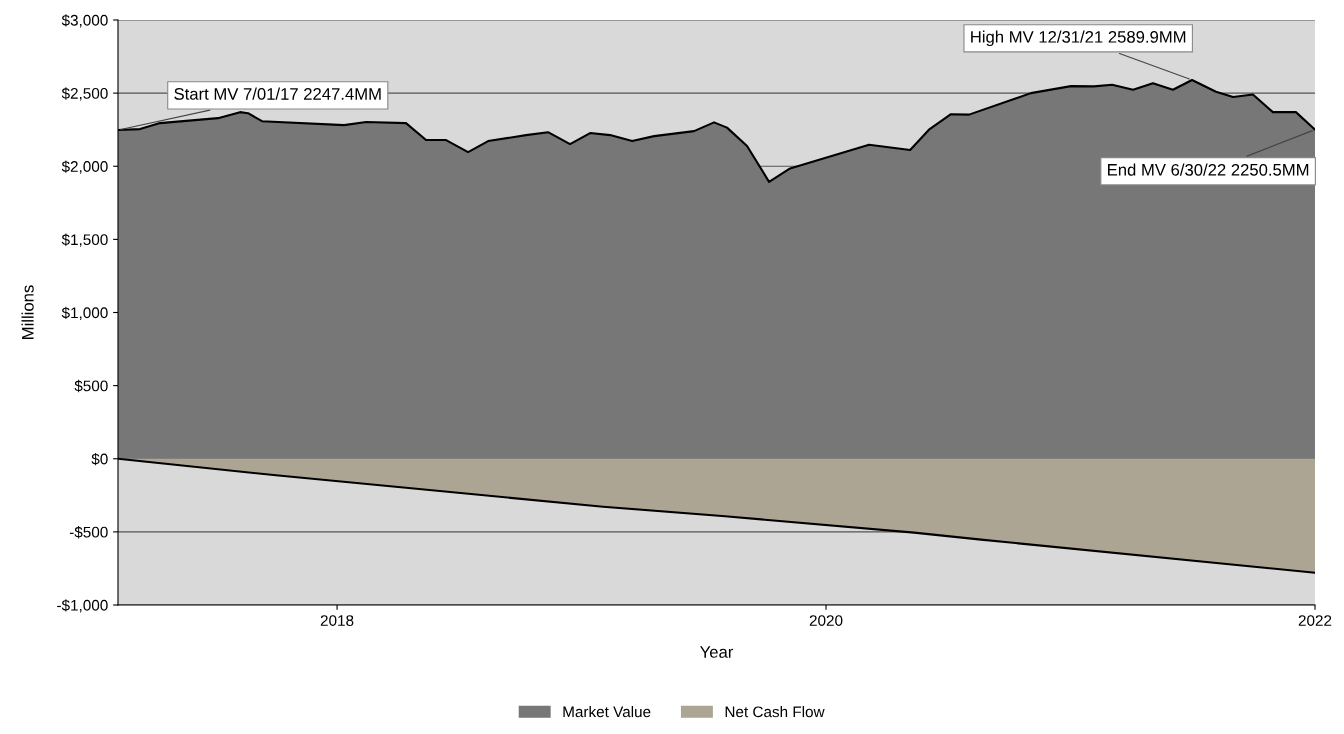 This screenshot has width=1344, height=734. I want to click on legend-label: Net Cash Flow, so click(775, 712).